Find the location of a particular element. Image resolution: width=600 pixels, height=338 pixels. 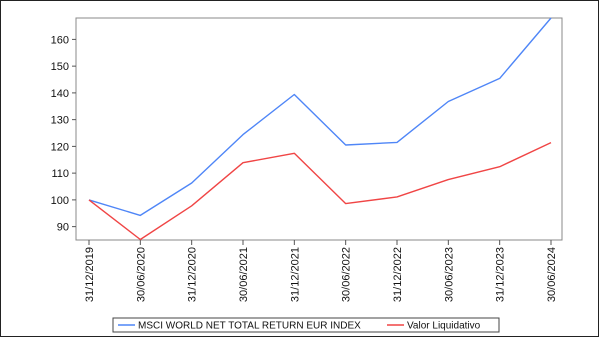

x-tick-label: 30/06/2024 is located at coordinates (552, 274).